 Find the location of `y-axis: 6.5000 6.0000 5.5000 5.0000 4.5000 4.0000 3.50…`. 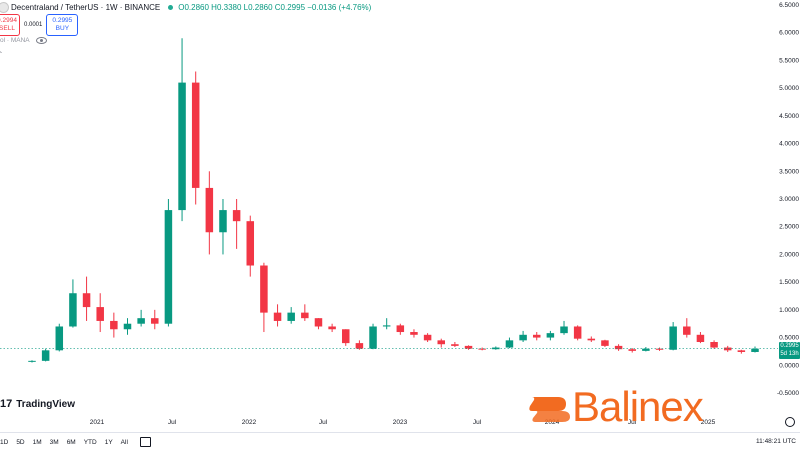

y-axis: 6.5000 6.0000 5.5000 5.0000 4.5000 4.0000 3.50… is located at coordinates (788, 199).